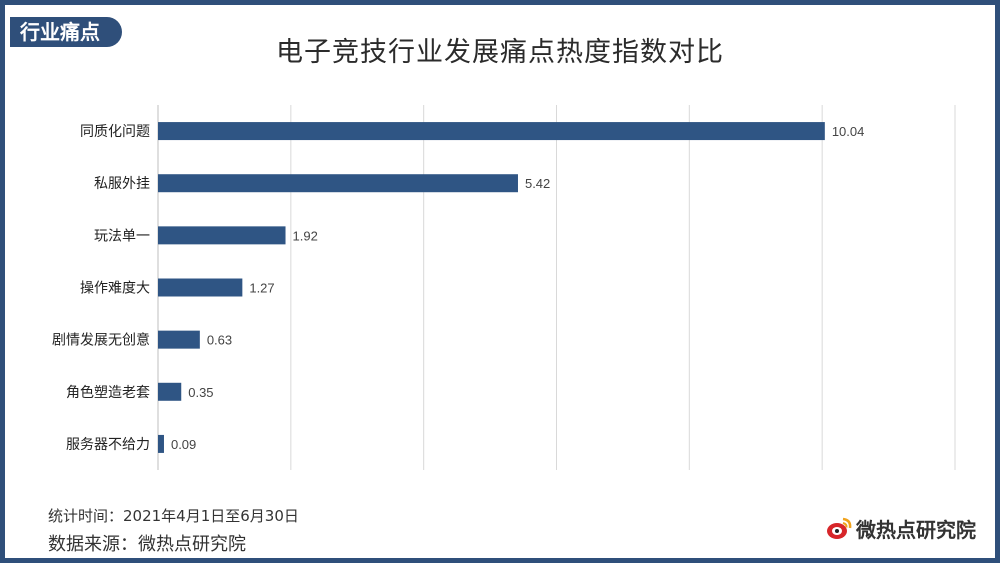  I want to click on data-source: 数据来源：微热点研究院, so click(147, 544).